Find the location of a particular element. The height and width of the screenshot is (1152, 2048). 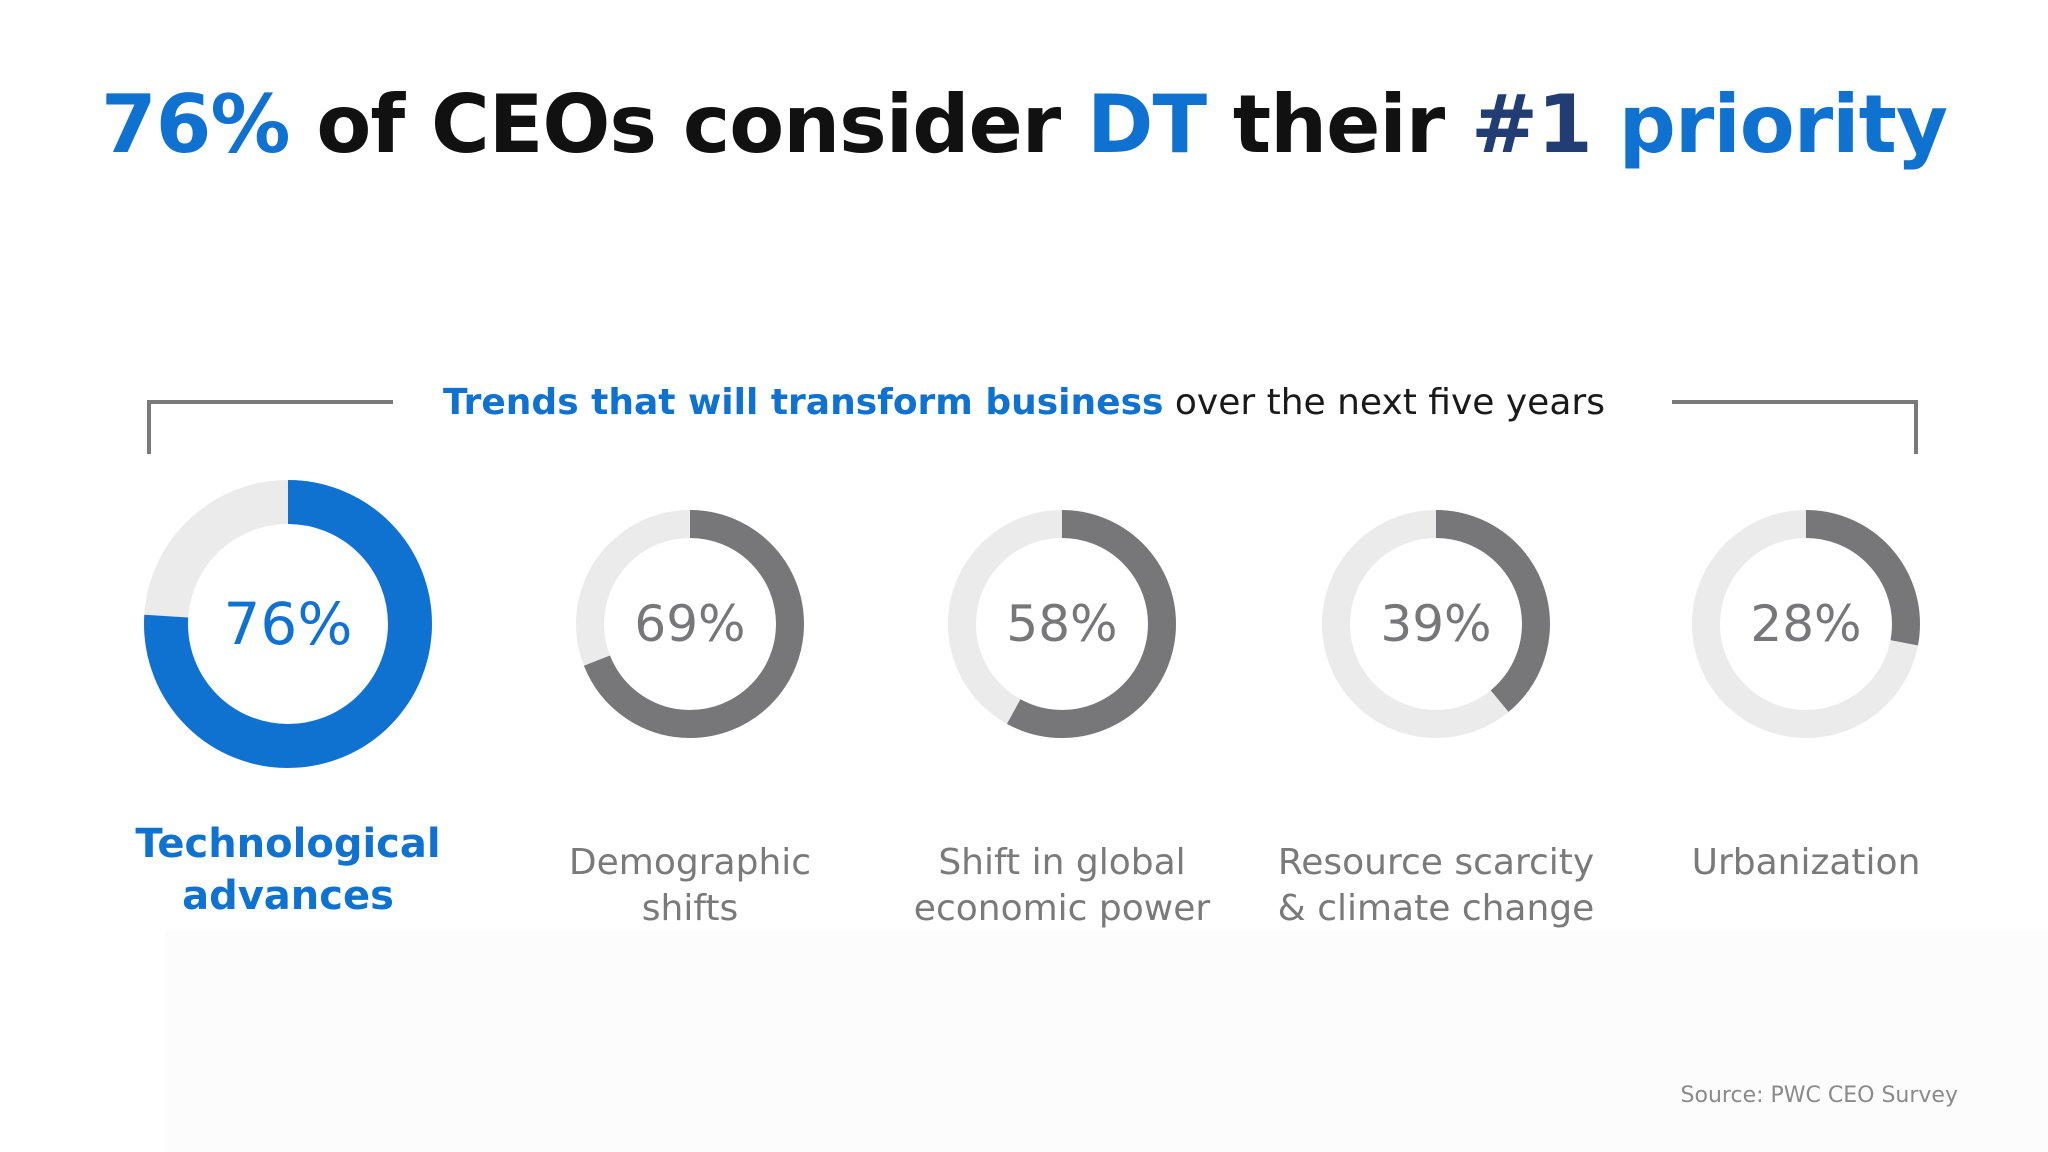

category-label: Technological advances is located at coordinates (288, 870).